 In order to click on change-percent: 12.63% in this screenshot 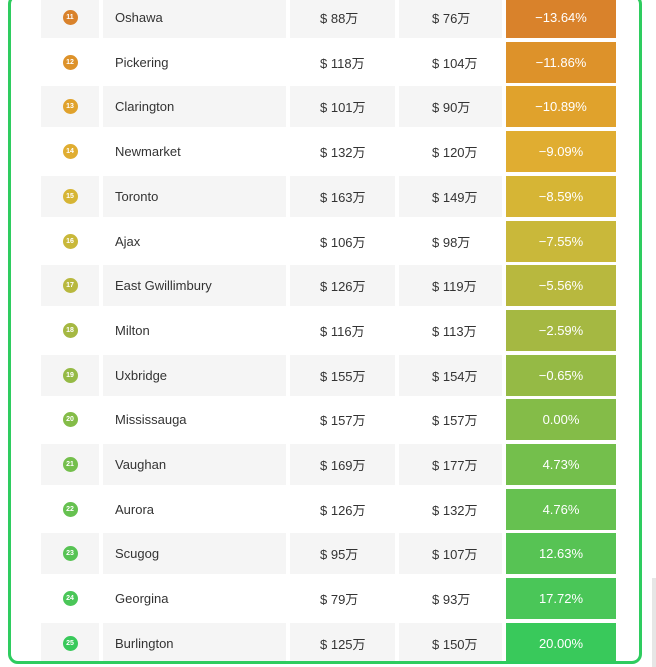, I will do `click(561, 554)`.